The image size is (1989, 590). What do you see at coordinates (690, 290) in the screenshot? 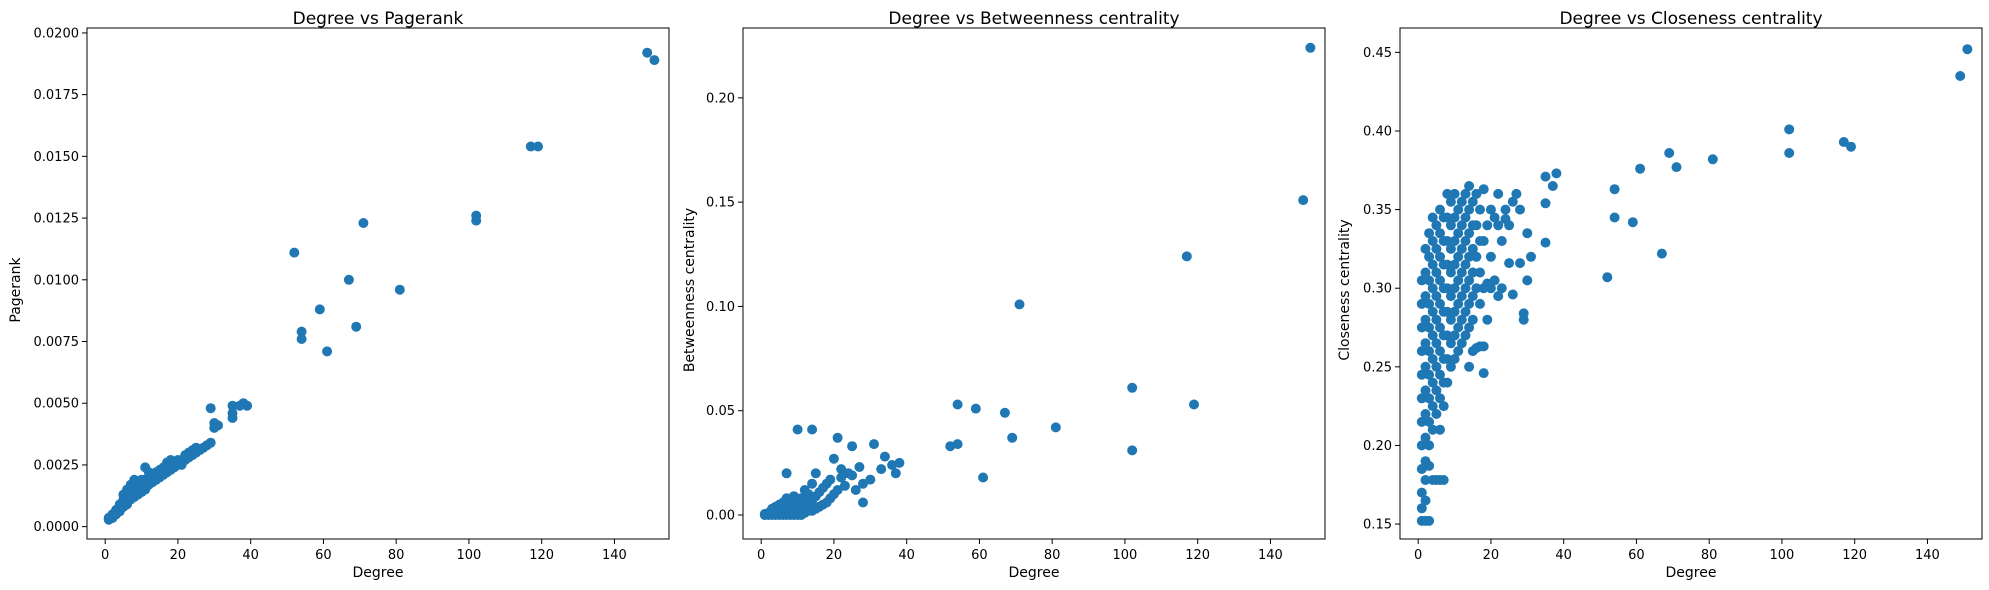
I see `y-axis-label: Betweenness centrality` at bounding box center [690, 290].